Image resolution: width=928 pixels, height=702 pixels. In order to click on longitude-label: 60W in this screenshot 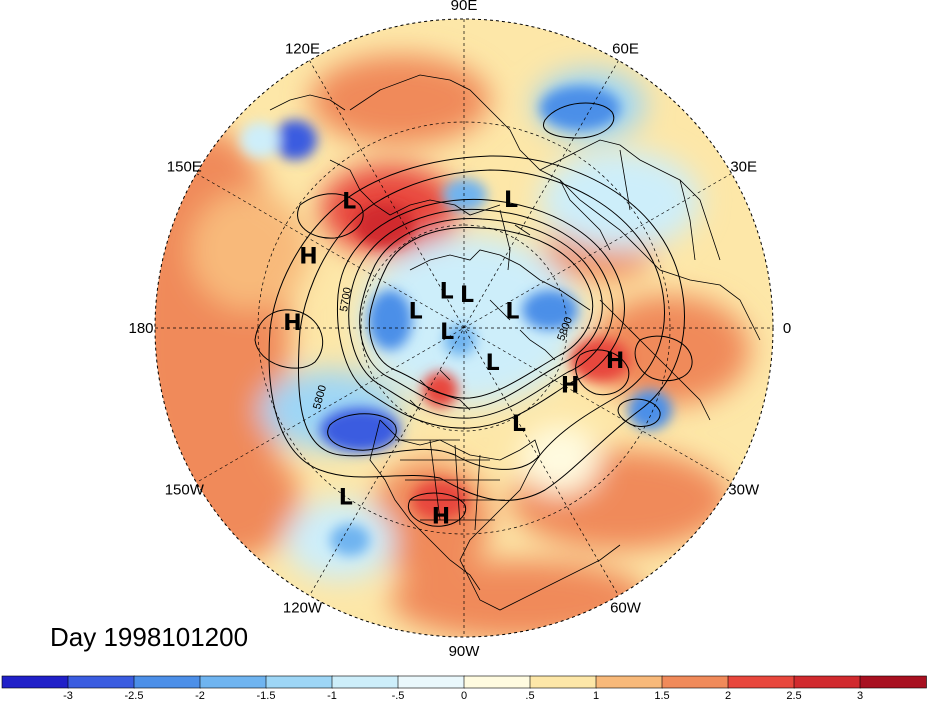, I will do `click(626, 608)`.